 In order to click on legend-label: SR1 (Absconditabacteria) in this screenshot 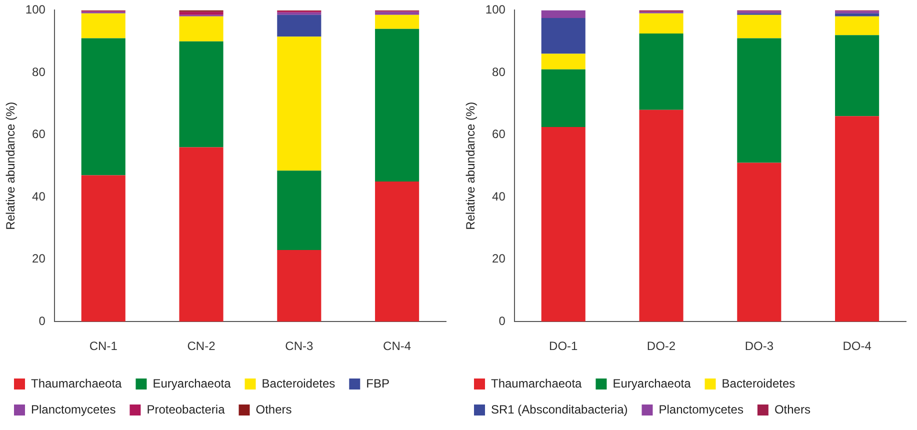, I will do `click(559, 409)`.